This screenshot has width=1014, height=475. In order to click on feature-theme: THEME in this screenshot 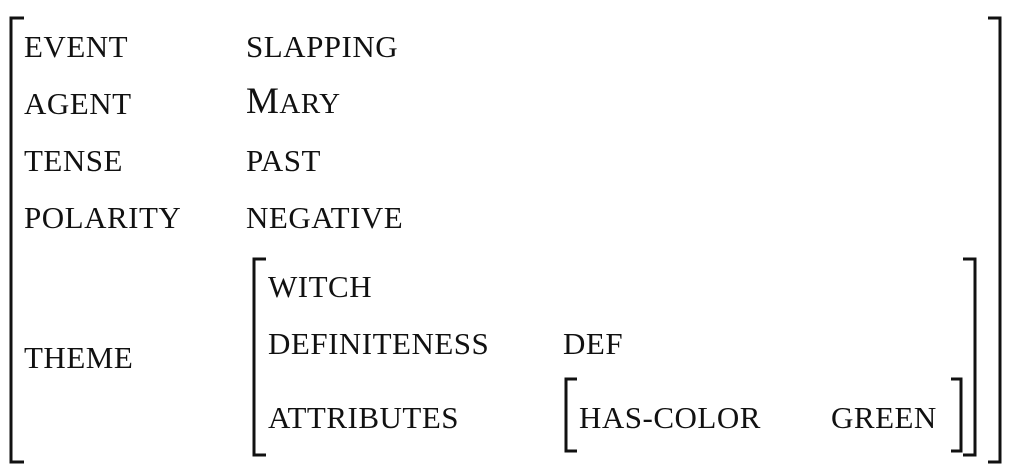, I will do `click(79, 357)`.